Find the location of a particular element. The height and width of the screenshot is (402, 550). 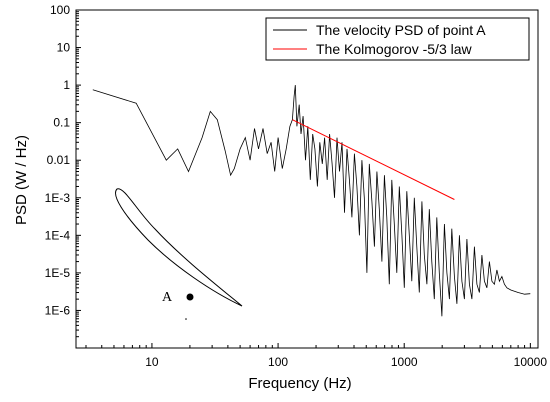

y-tick-label: 1E-4 is located at coordinates (58, 235).